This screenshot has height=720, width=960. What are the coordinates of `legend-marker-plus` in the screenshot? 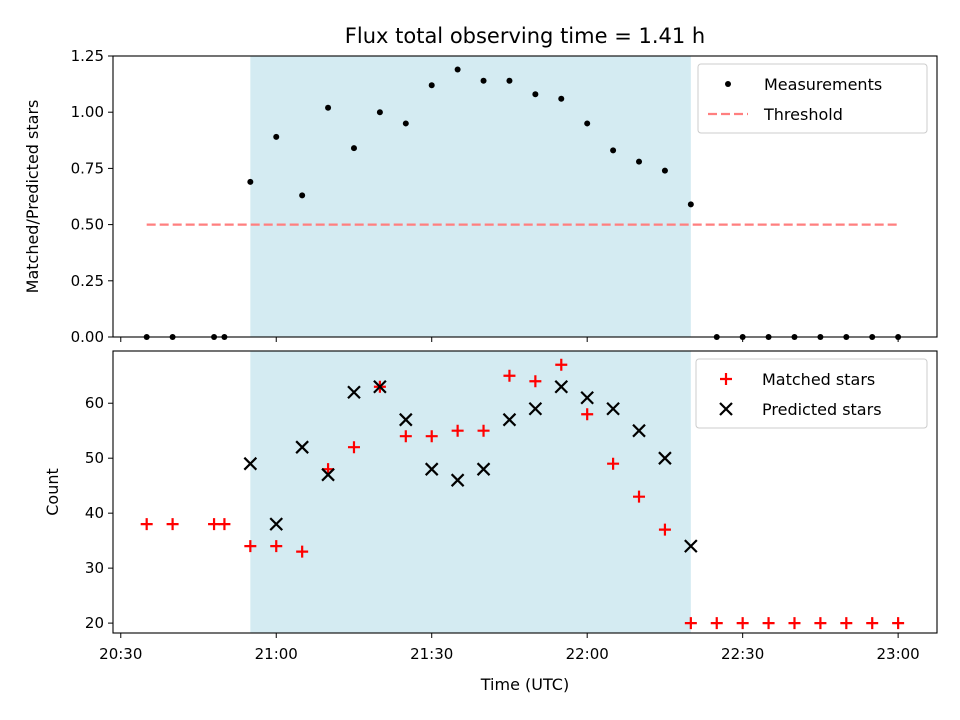 It's located at (726, 379).